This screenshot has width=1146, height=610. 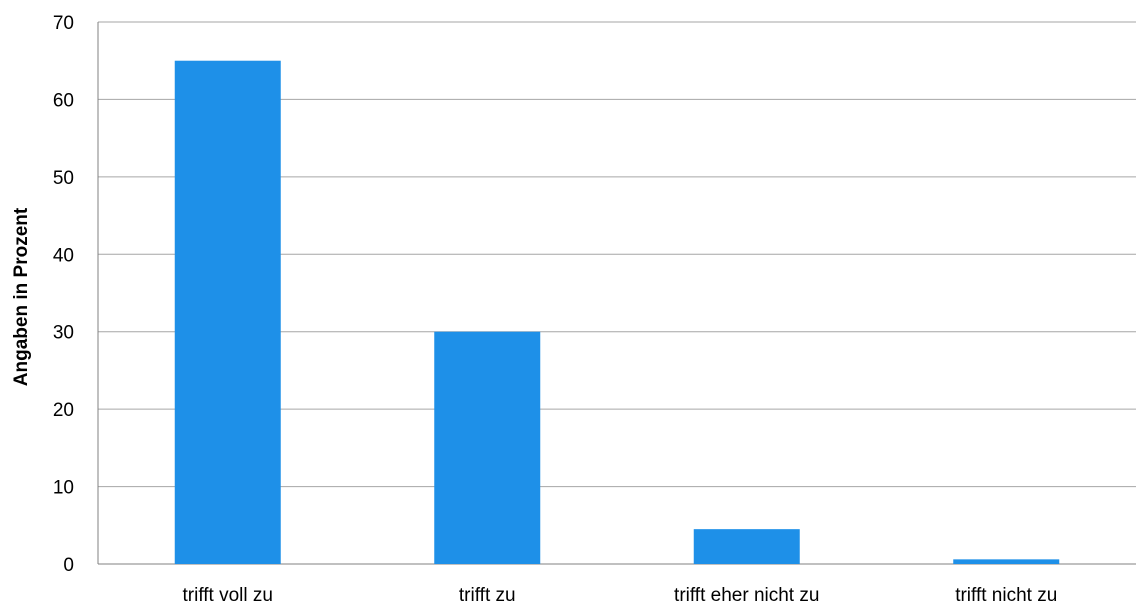 I want to click on y-tick-label: 20, so click(x=63, y=410).